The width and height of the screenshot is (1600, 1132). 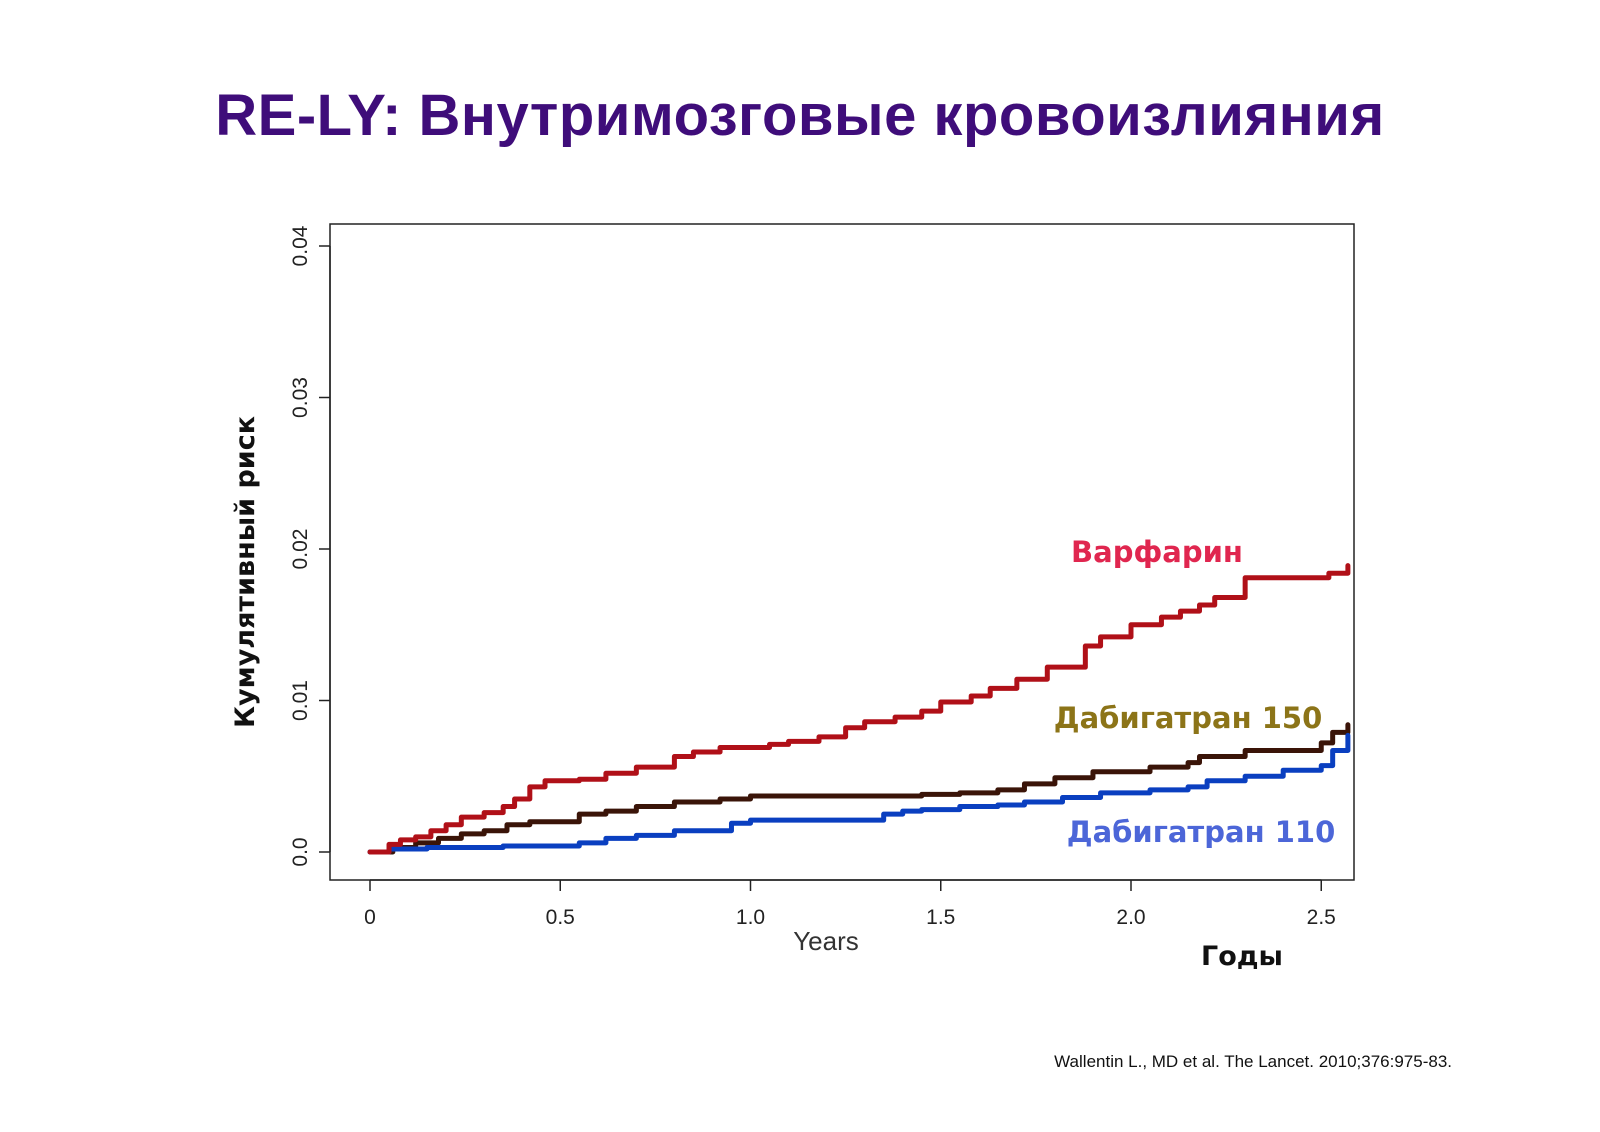 I want to click on series-label-dabigatran-110: Дабигатран 110, so click(x=1201, y=832).